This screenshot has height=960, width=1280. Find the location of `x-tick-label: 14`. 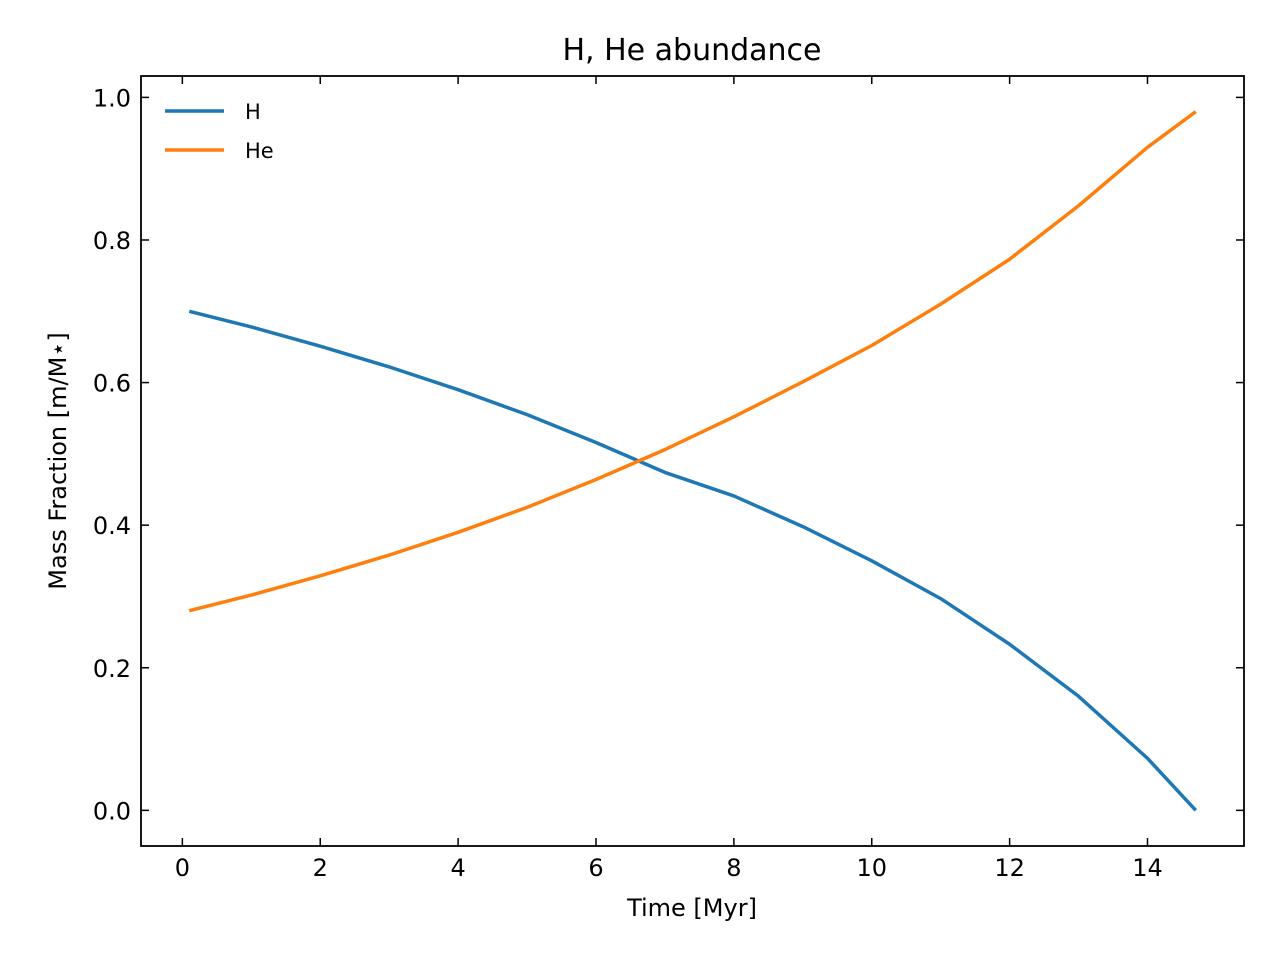

x-tick-label: 14 is located at coordinates (1147, 868).